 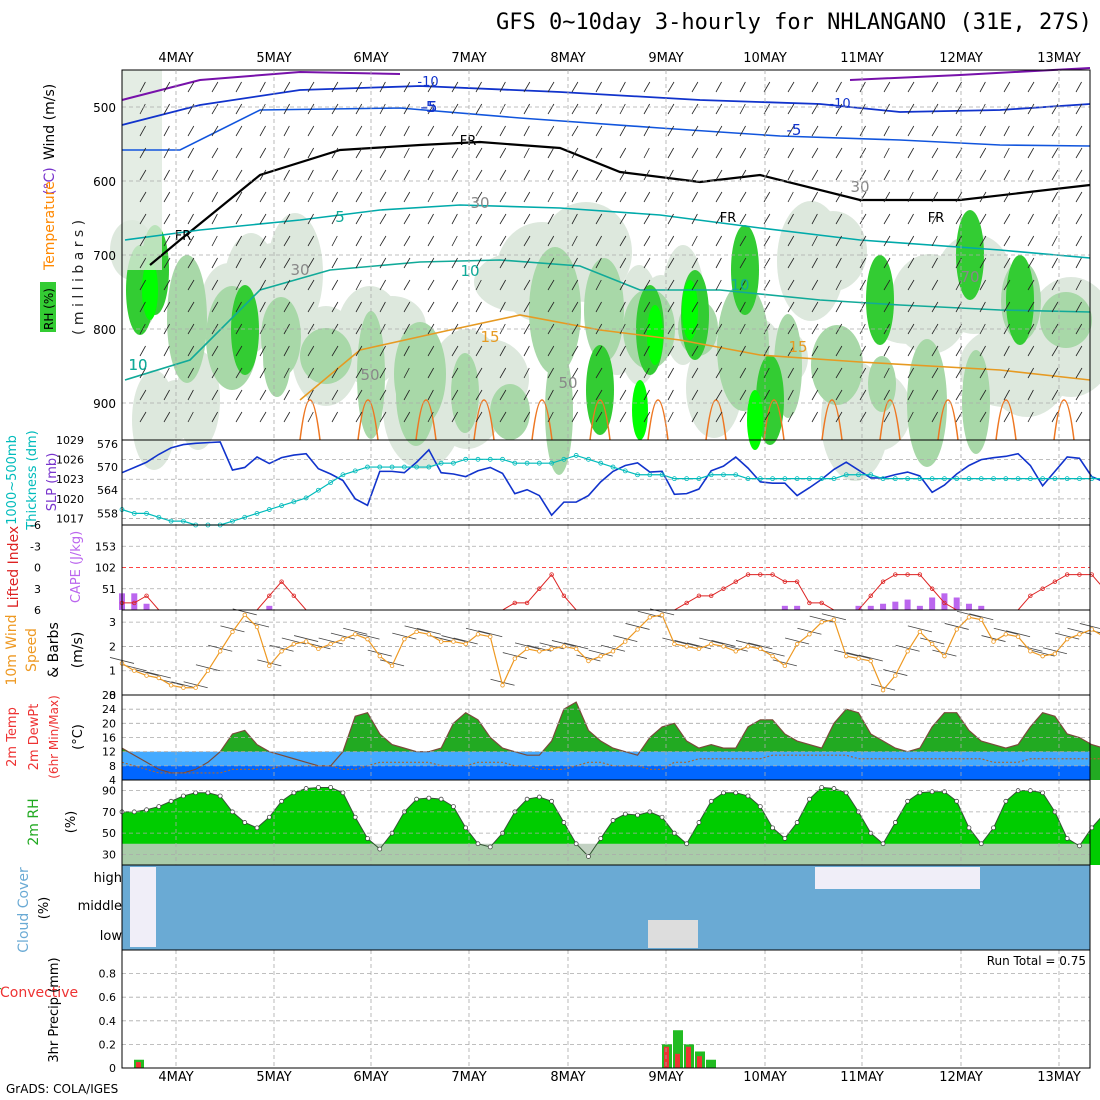 What do you see at coordinates (883, 606) in the screenshot?
I see `cape-bar` at bounding box center [883, 606].